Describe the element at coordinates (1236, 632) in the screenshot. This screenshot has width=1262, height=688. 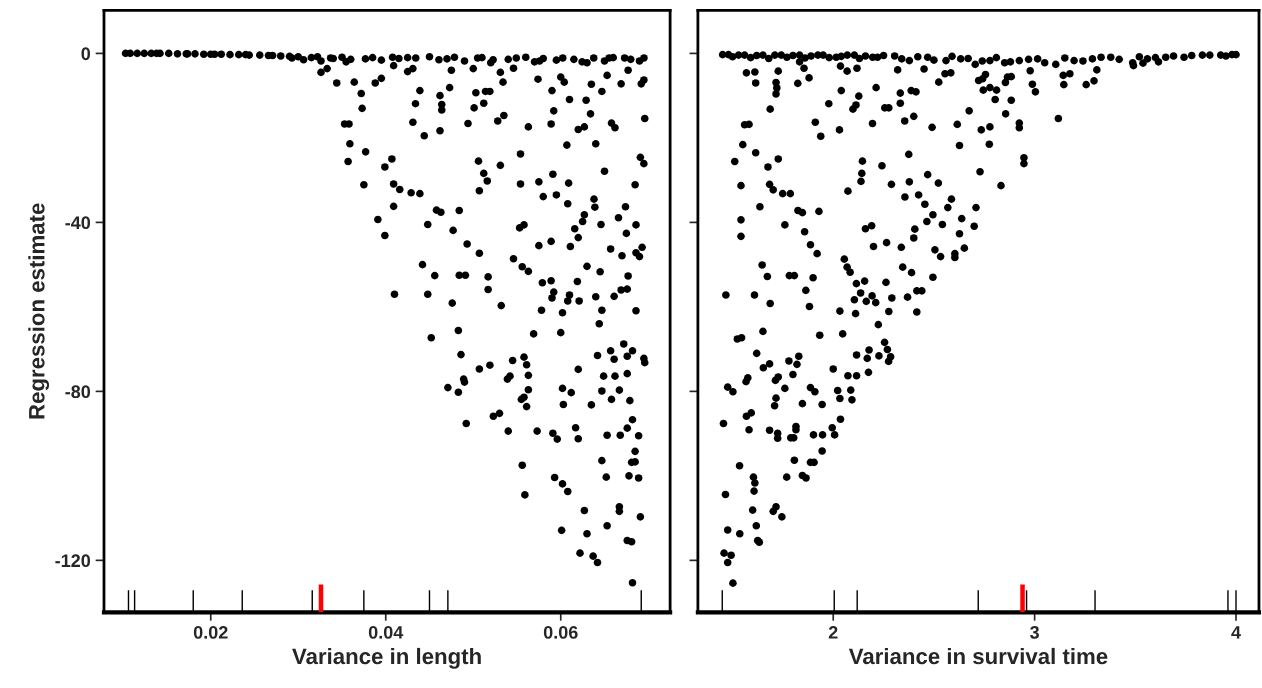
I see `x-tick-label: 4` at that location.